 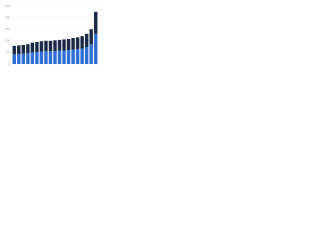 What do you see at coordinates (7, 6) in the screenshot?
I see `y-tick-label: 250` at bounding box center [7, 6].